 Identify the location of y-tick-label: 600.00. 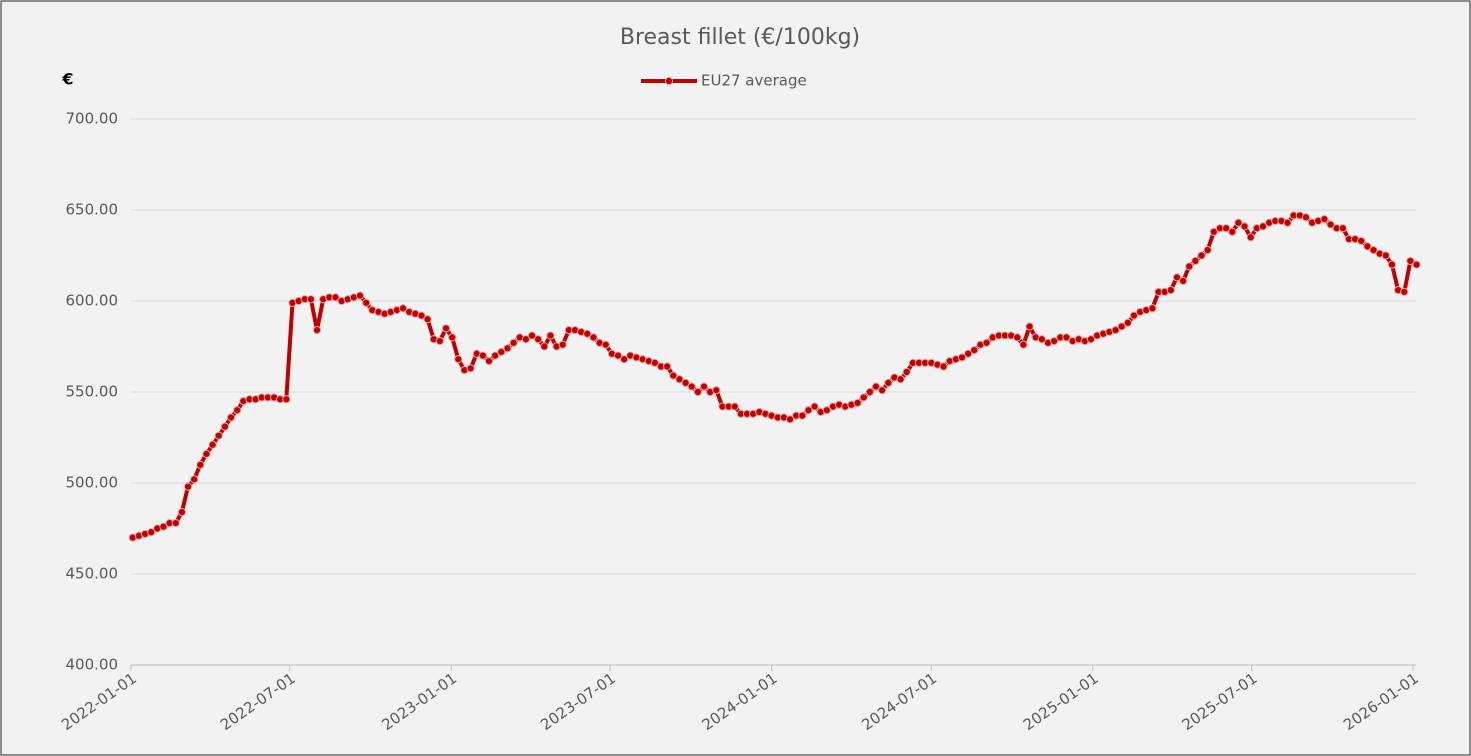
(92, 301).